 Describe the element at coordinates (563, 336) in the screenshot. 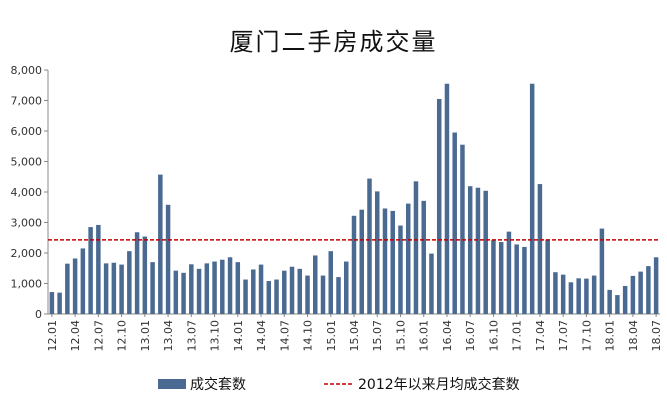

I see `x-tick-label: 17.07` at that location.